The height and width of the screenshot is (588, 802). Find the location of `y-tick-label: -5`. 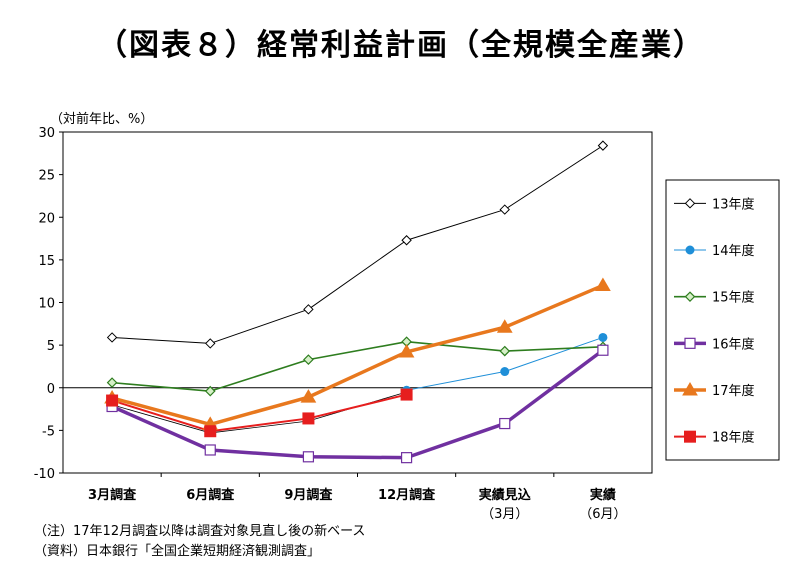

y-tick-label: -5 is located at coordinates (48, 431).